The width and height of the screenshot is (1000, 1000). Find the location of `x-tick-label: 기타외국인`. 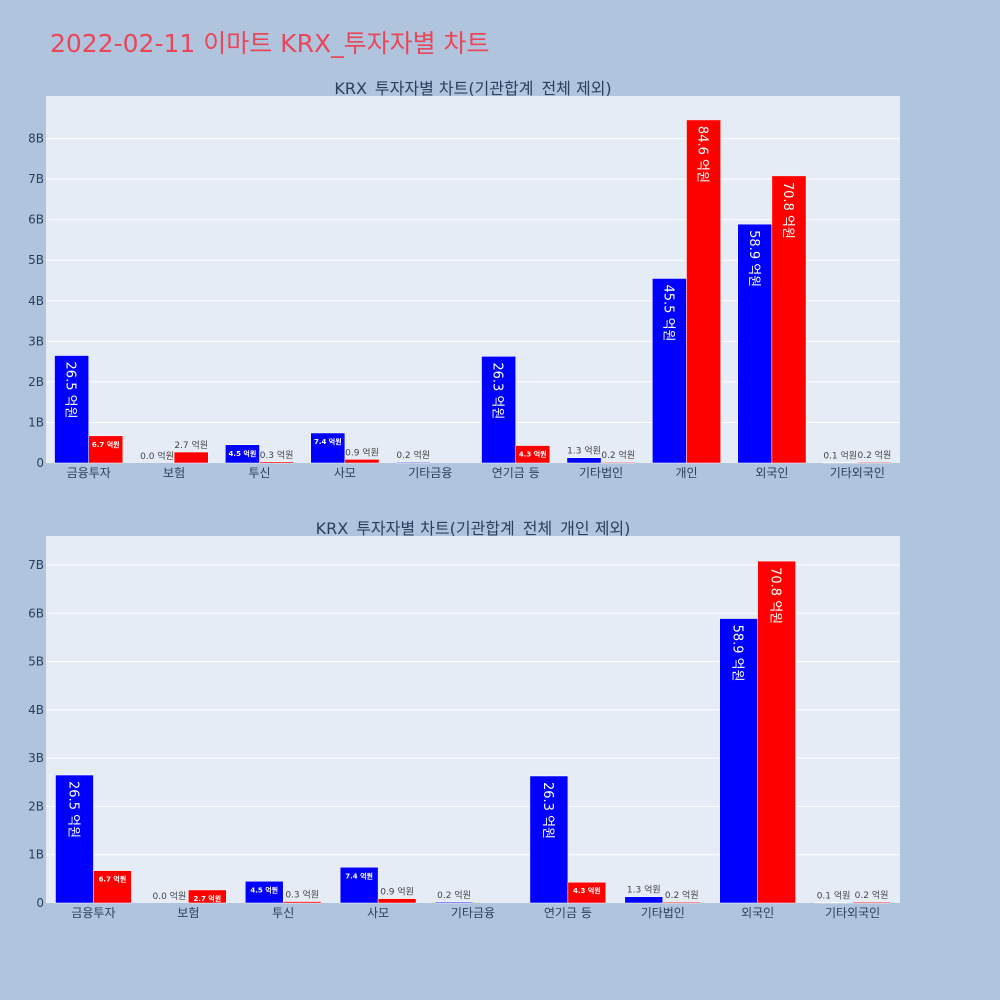

x-tick-label: 기타외국인 is located at coordinates (852, 913).